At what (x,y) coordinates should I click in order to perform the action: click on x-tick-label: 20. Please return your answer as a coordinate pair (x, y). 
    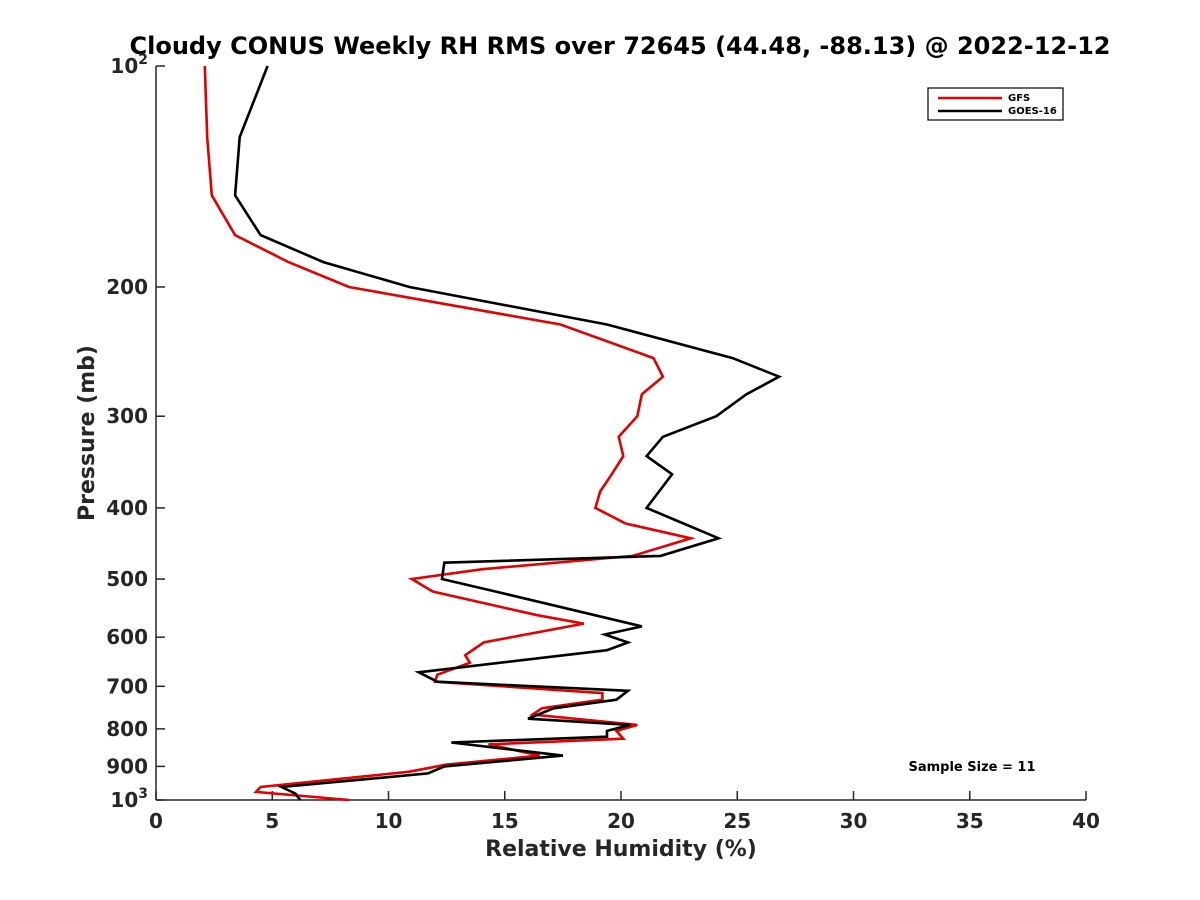
    Looking at the image, I should click on (621, 821).